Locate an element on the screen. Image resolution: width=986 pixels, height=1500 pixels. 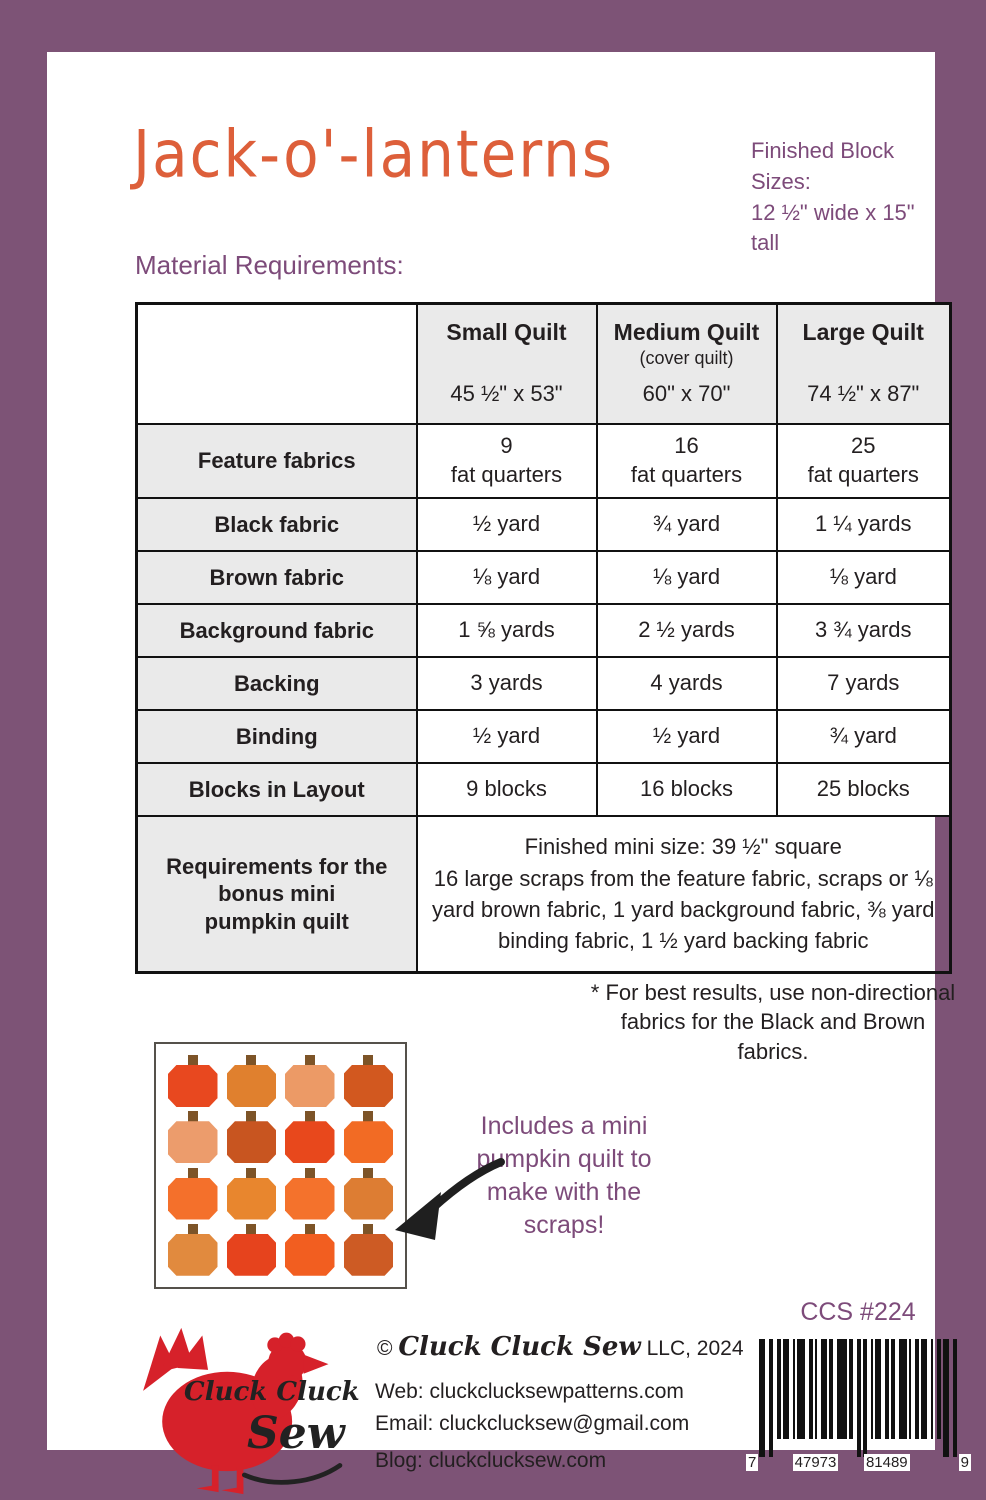
column-header-medium: Medium Quilt (cover quilt) 60" x 70" is located at coordinates (686, 363).